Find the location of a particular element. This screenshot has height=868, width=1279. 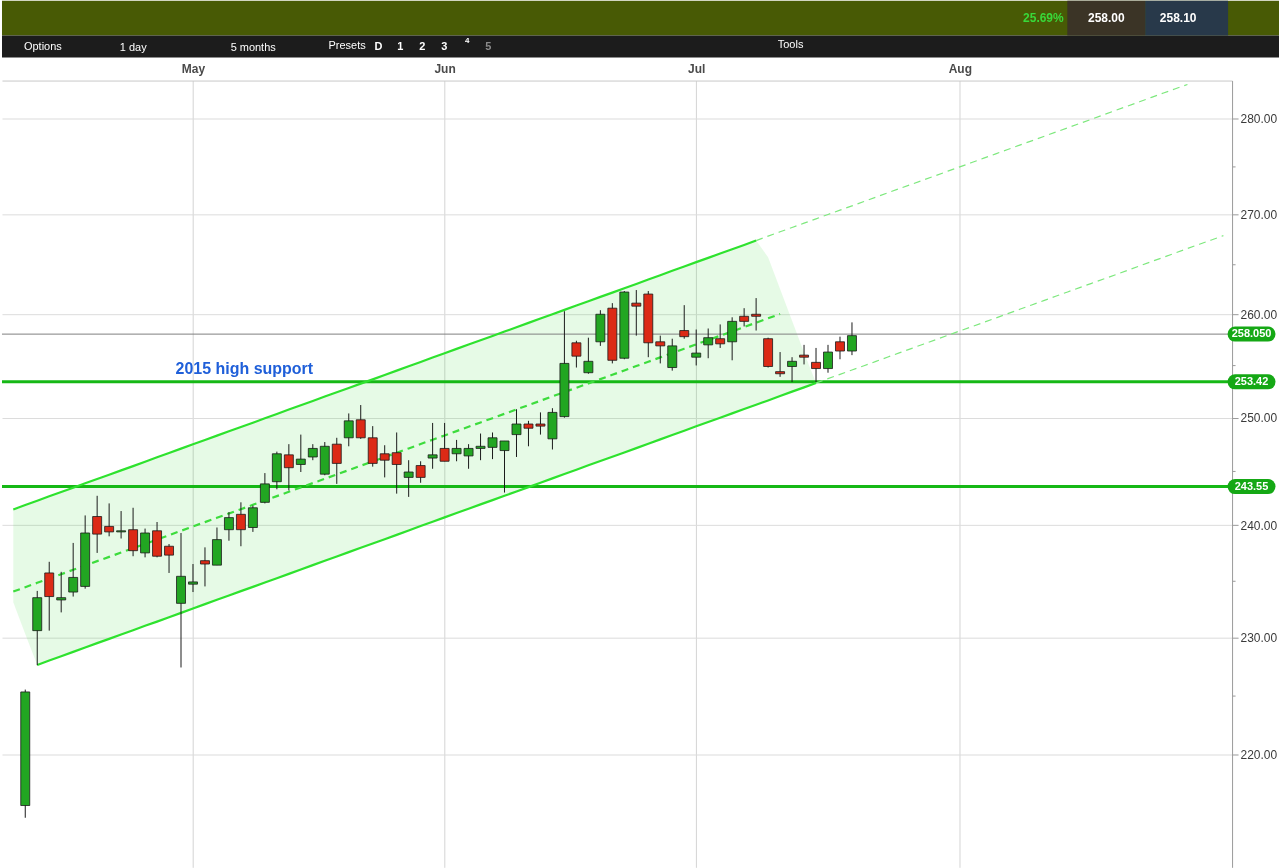

y-tick-label: 240.00 is located at coordinates (1259, 525).